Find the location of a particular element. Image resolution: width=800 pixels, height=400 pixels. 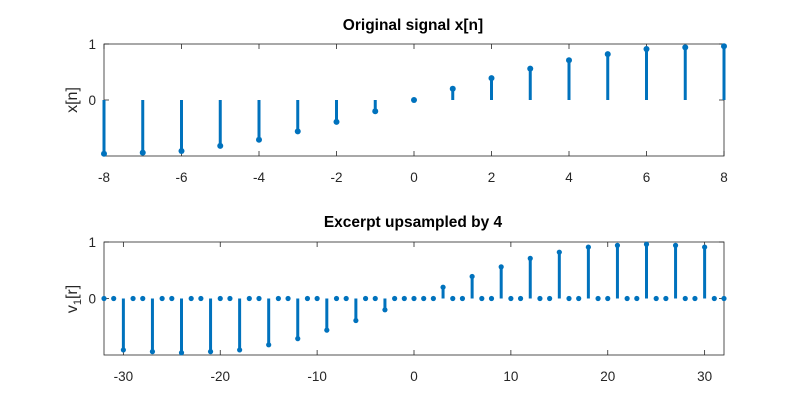

x-tick-label: 20 is located at coordinates (607, 376).